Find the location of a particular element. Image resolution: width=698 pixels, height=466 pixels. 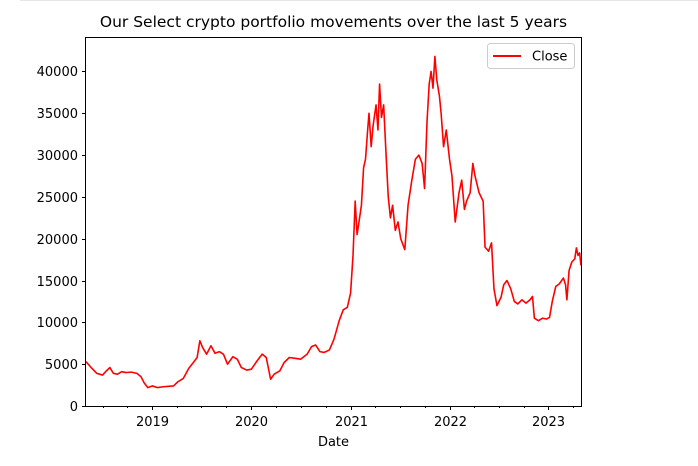

legend-box is located at coordinates (531, 56).